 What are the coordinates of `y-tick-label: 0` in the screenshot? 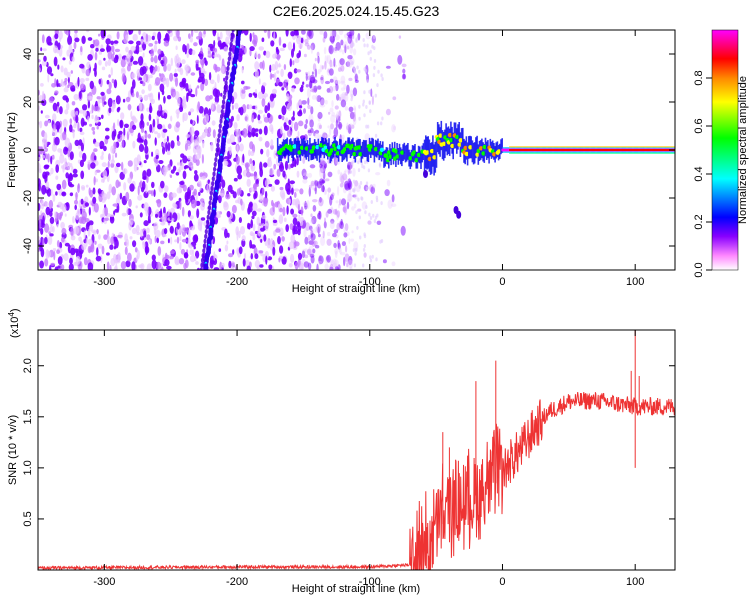 It's located at (28, 150).